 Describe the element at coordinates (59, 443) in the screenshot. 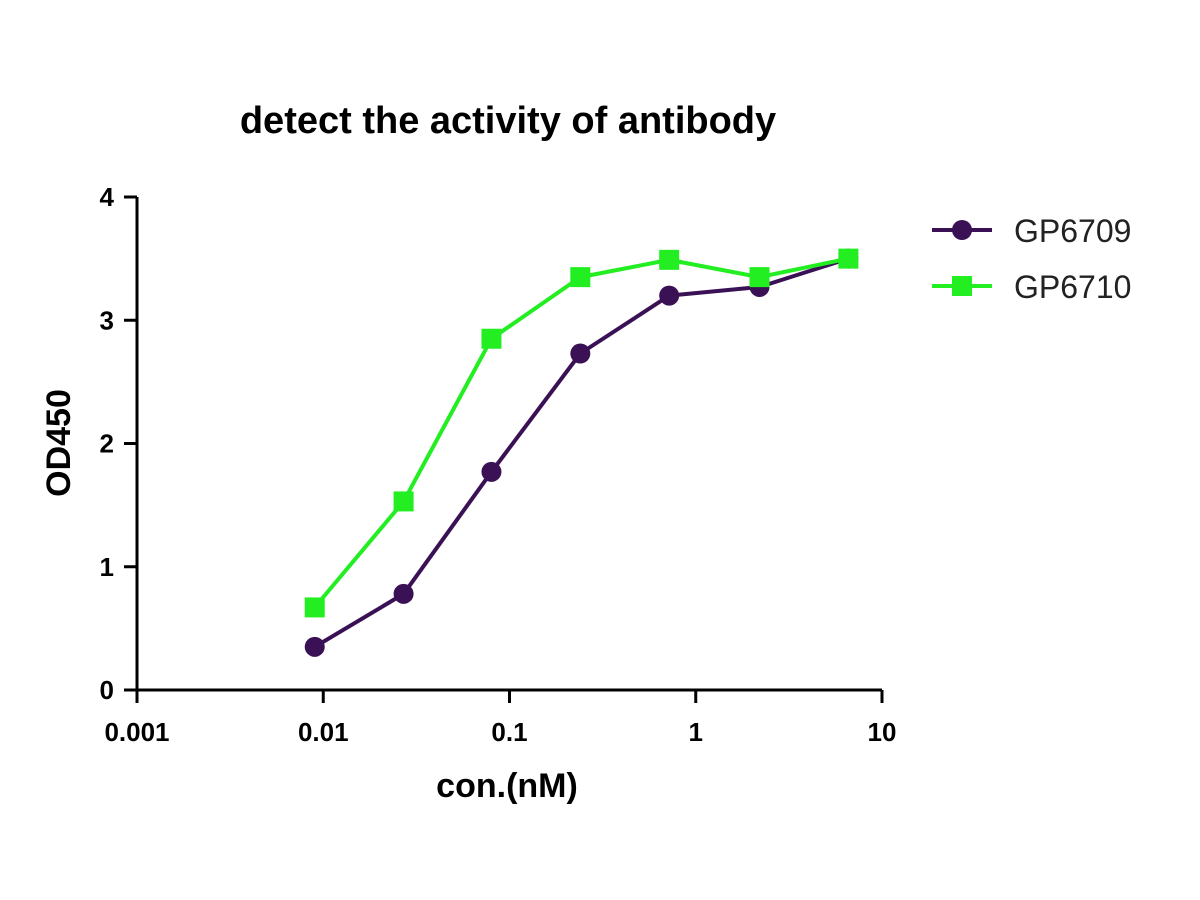

I see `y-axis-label: OD450` at that location.